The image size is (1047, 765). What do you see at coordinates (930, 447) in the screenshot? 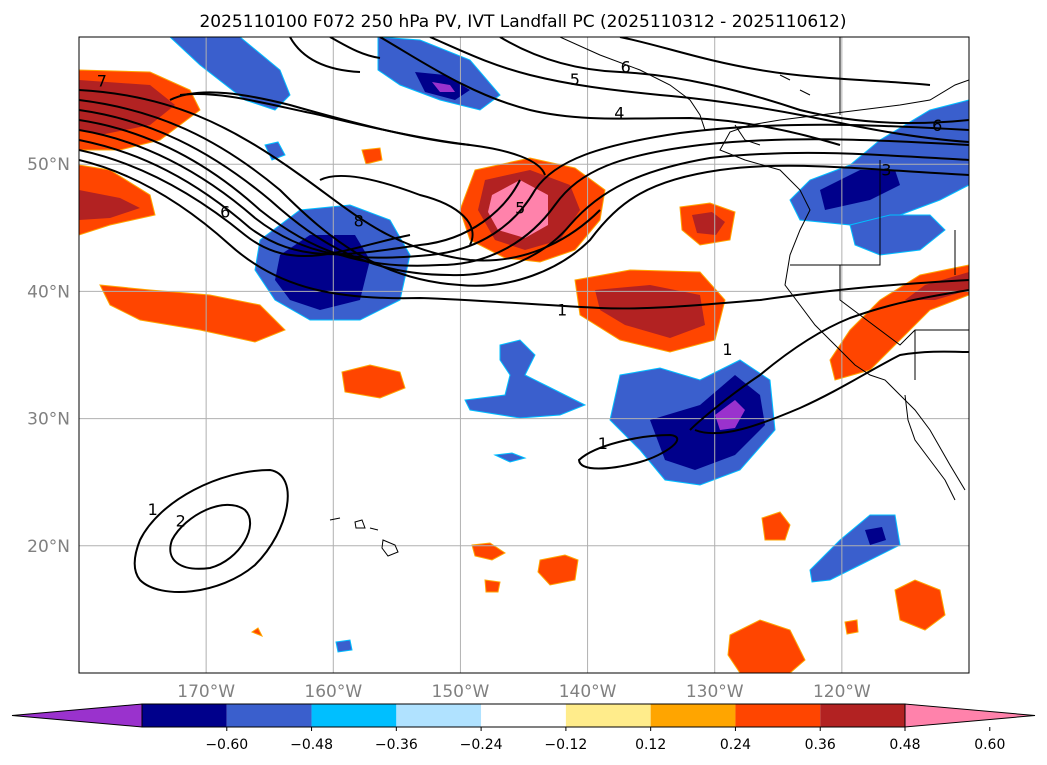
I see `baja-coastline` at bounding box center [930, 447].